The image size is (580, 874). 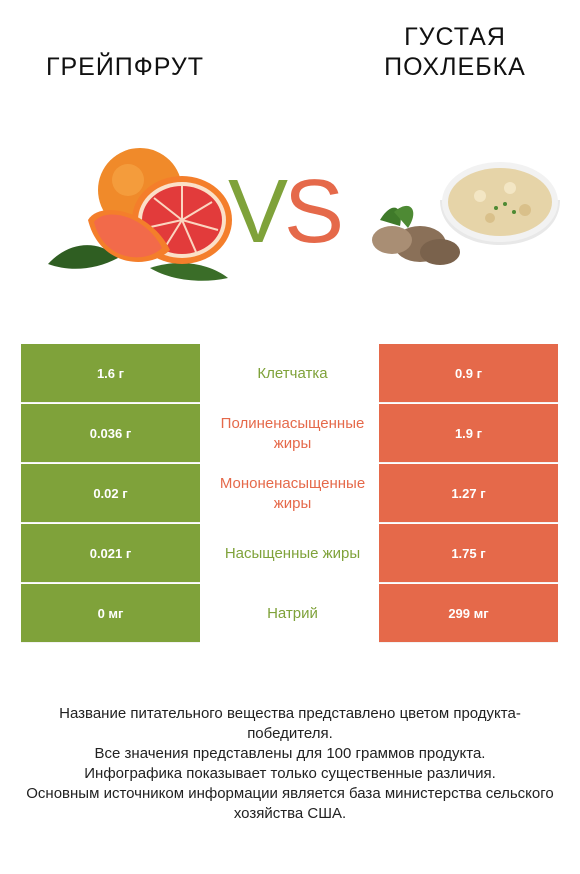 I want to click on grapefruit-icon, so click(x=140, y=214).